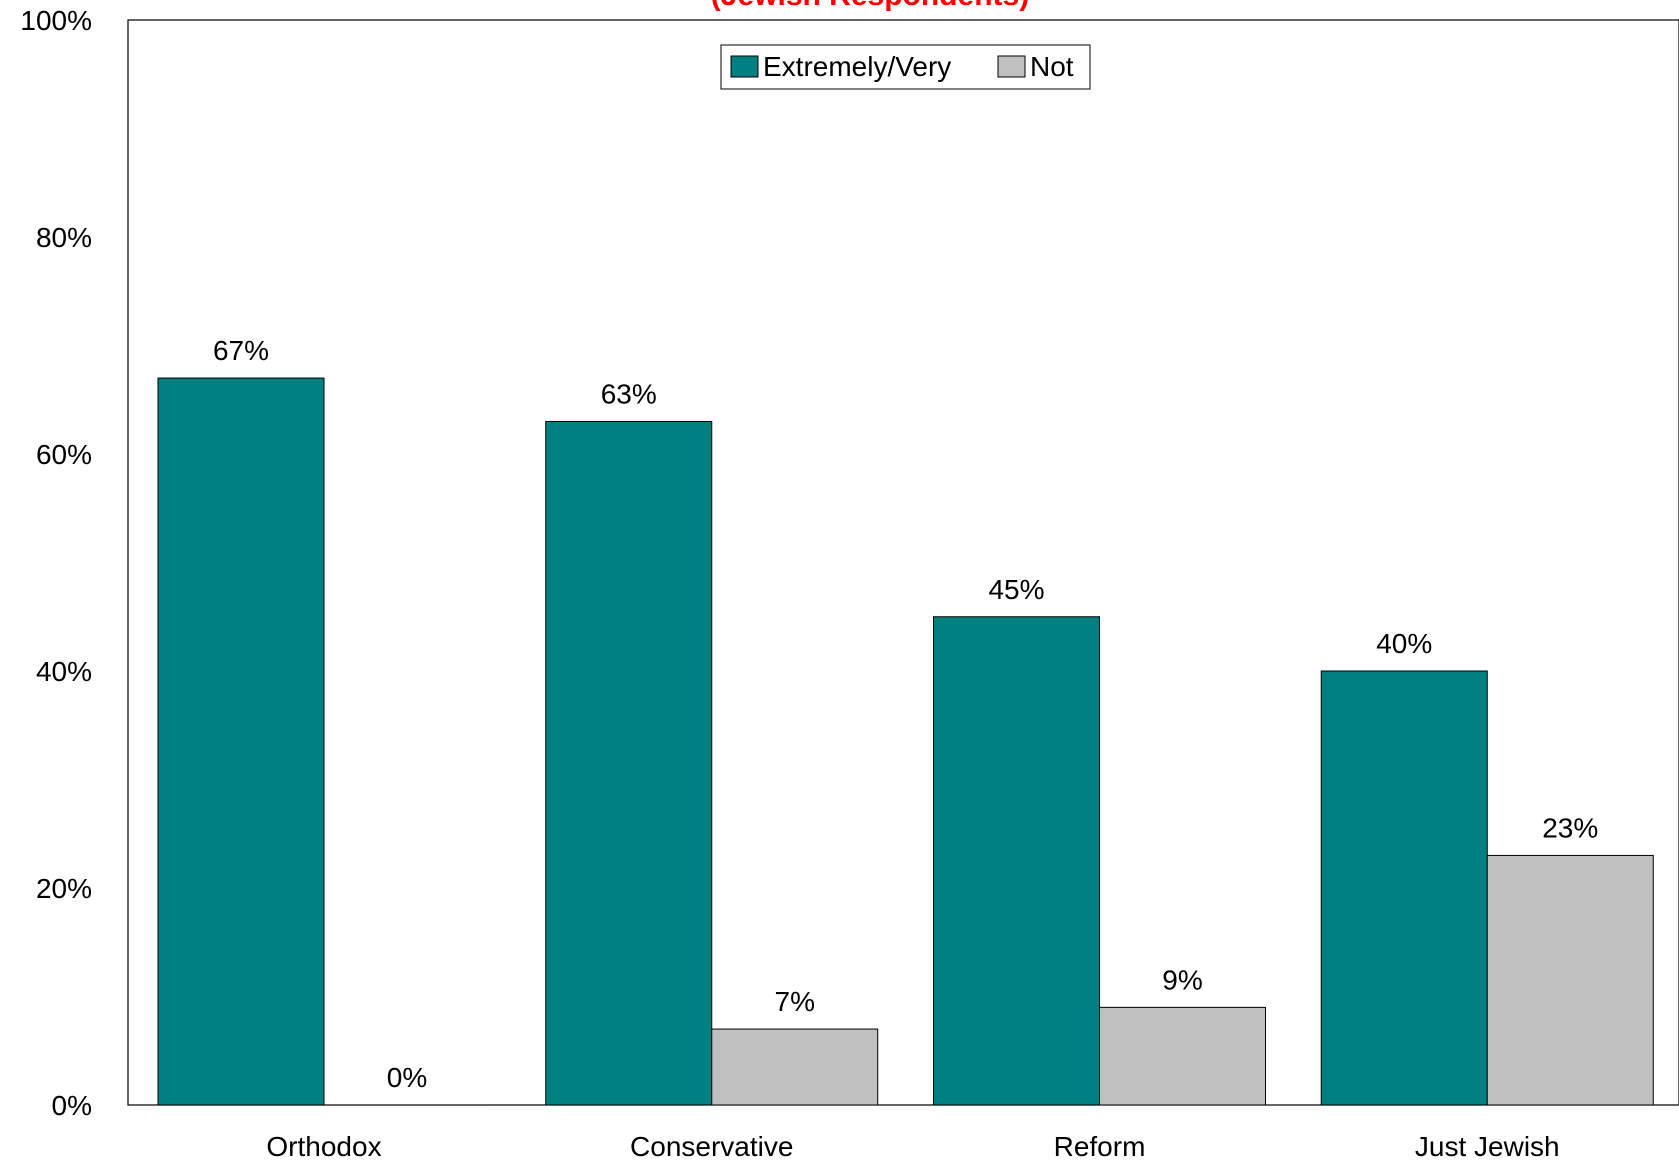  Describe the element at coordinates (1487, 1146) in the screenshot. I see `x-category-label: Just Jewish` at that location.